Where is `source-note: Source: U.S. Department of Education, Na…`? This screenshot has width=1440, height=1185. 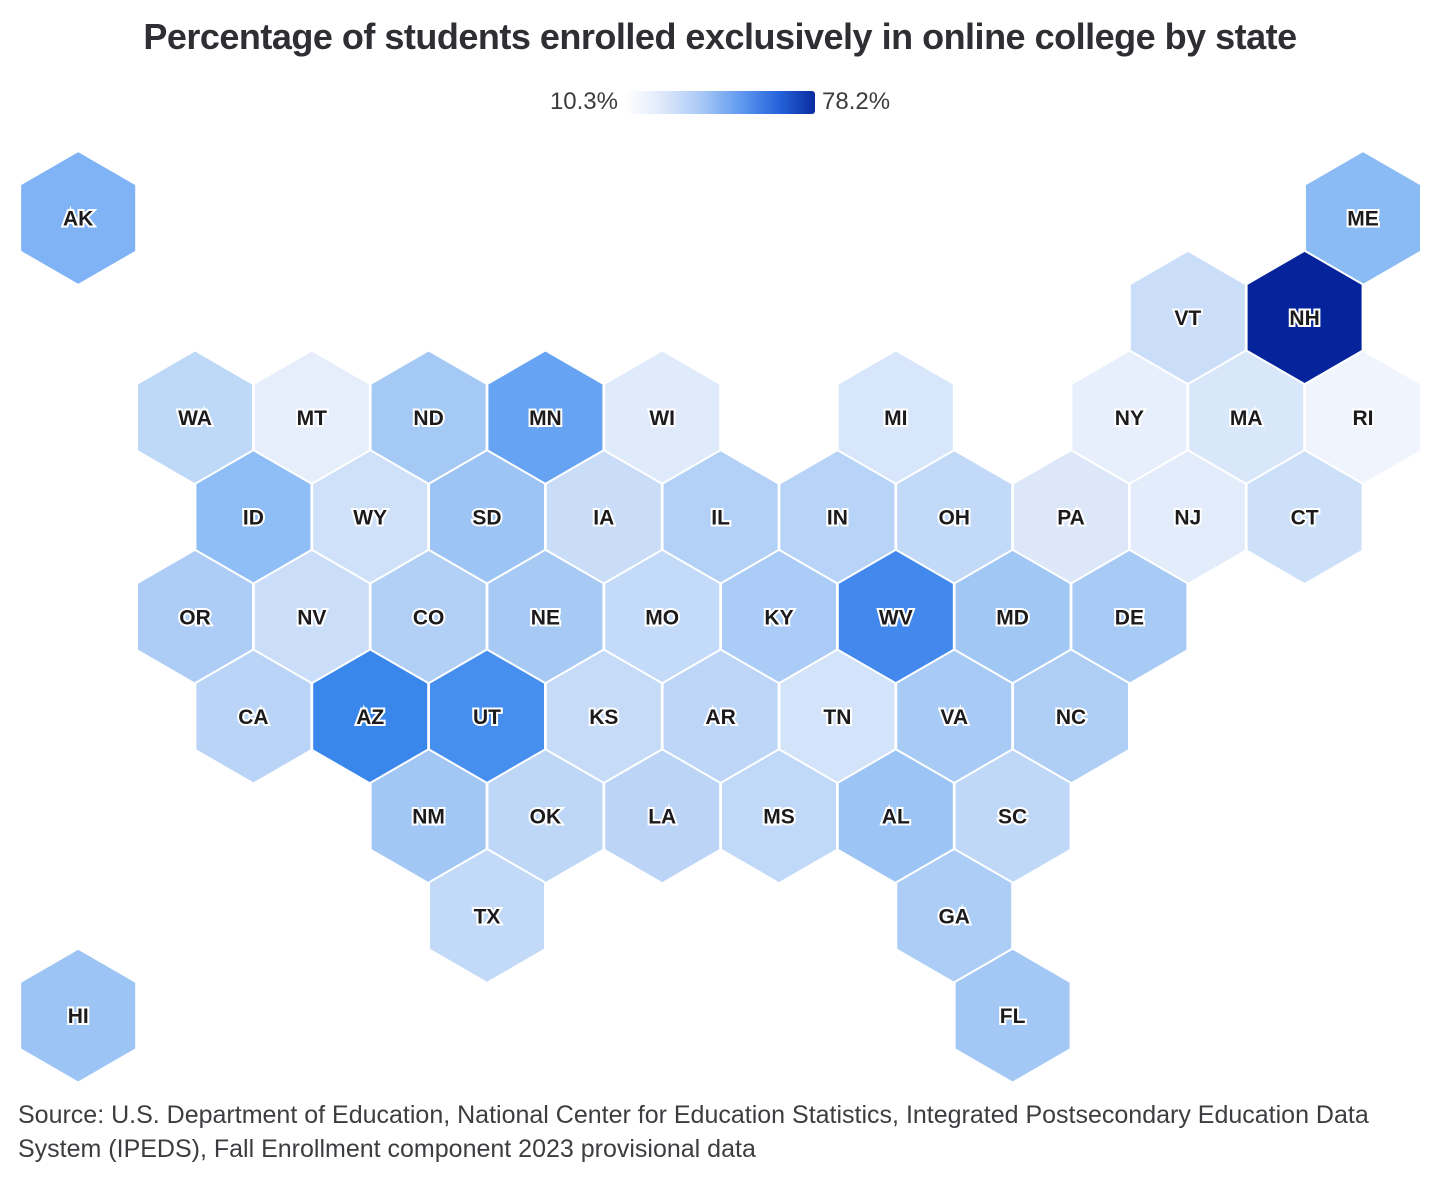
source-note: Source: U.S. Department of Education, Na… is located at coordinates (693, 1132).